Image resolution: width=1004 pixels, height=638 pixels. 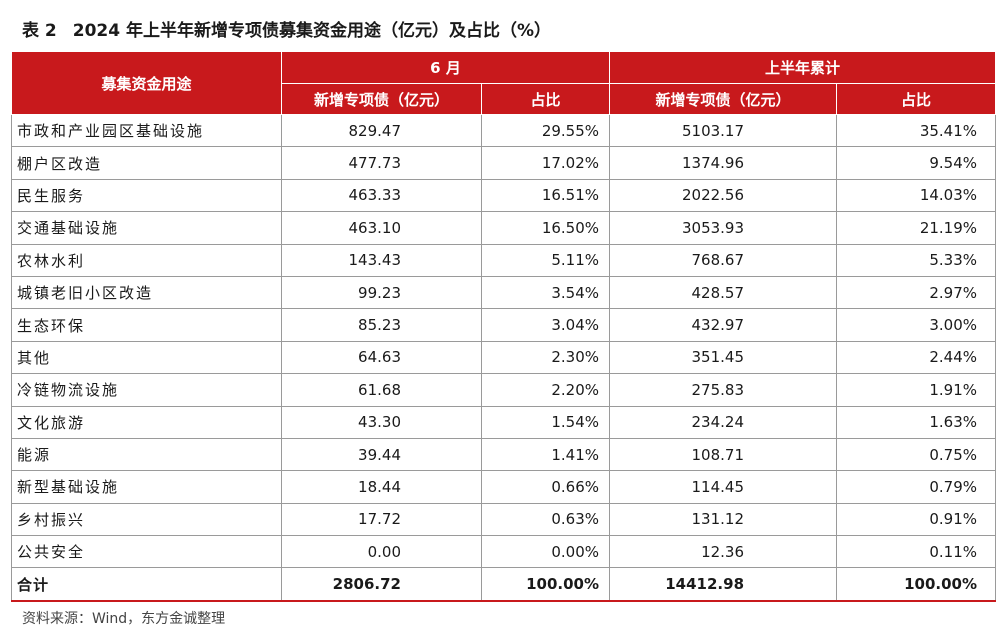 What do you see at coordinates (381, 584) in the screenshot?
I see `total-june-amount: 2806.72` at bounding box center [381, 584].